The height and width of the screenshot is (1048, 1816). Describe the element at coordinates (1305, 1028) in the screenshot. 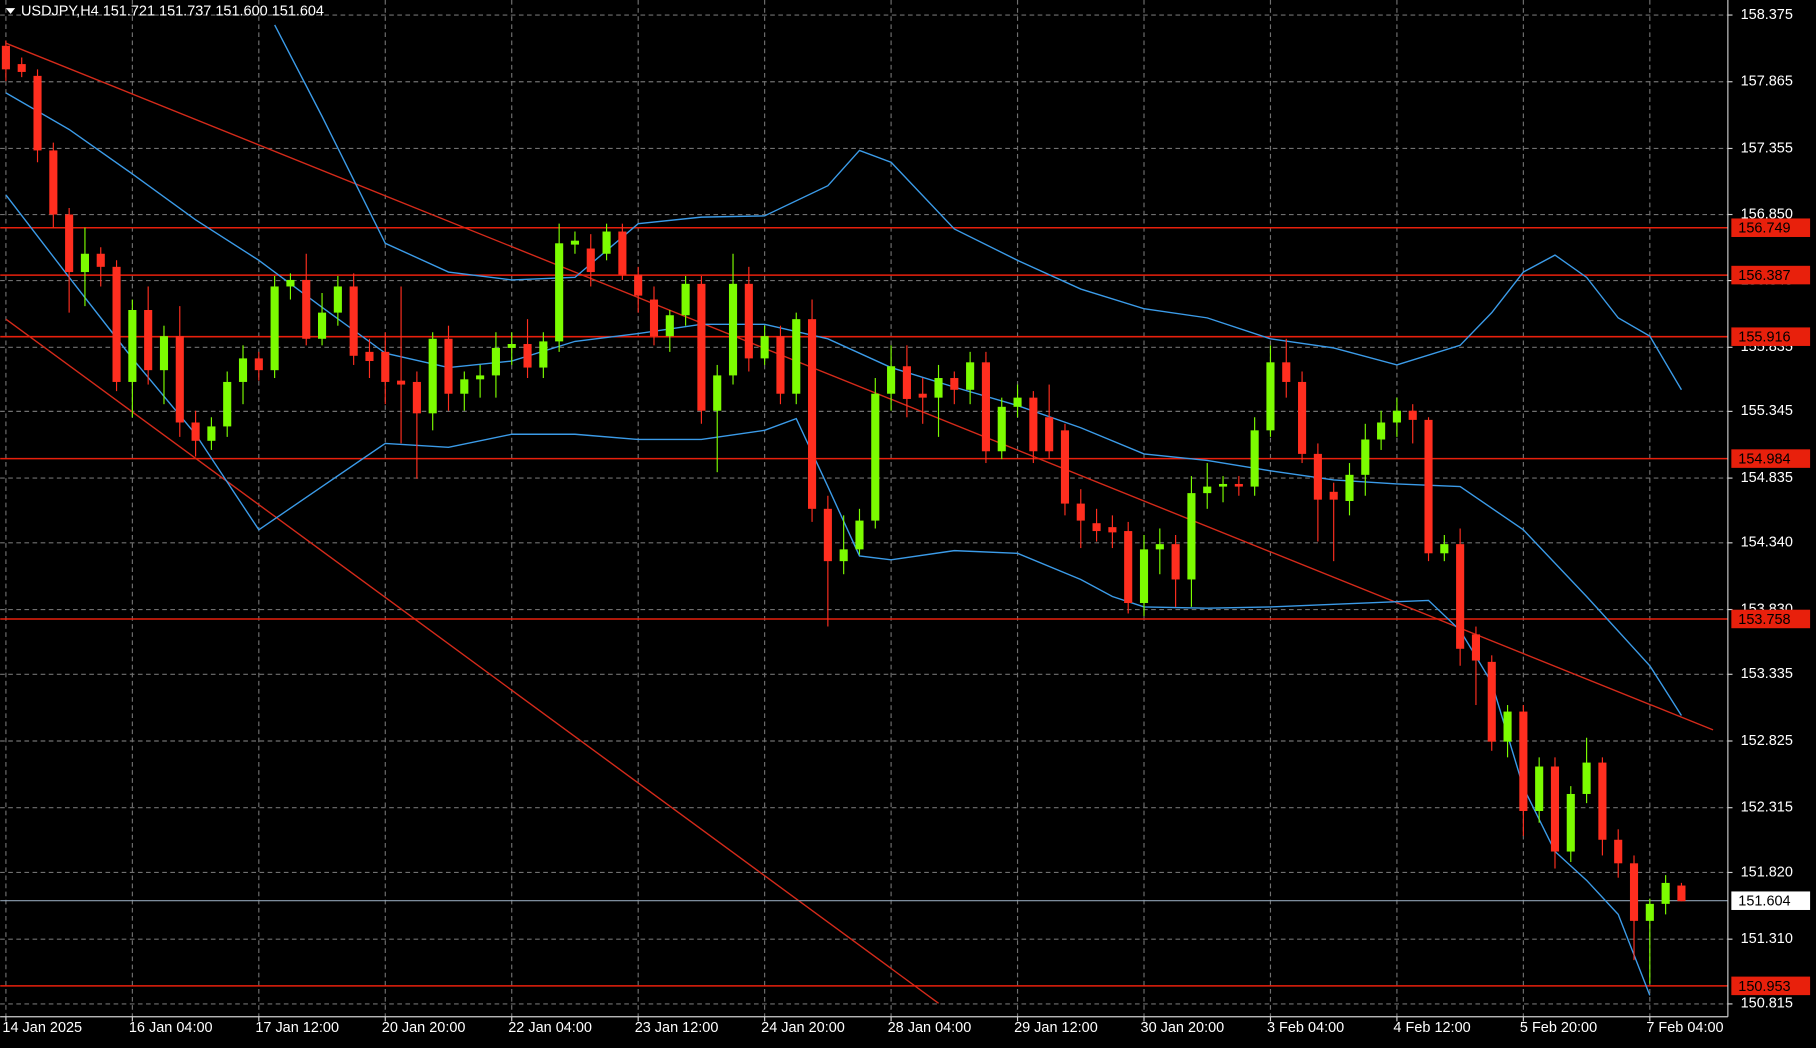

I see `x-tick-label: 3 Feb 04:00` at that location.